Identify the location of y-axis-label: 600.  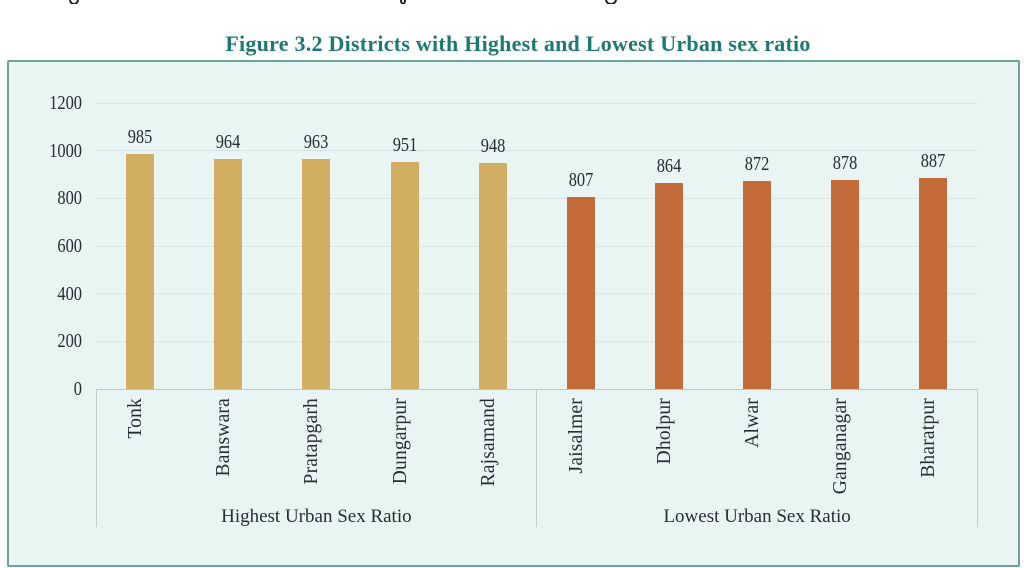
(69, 246).